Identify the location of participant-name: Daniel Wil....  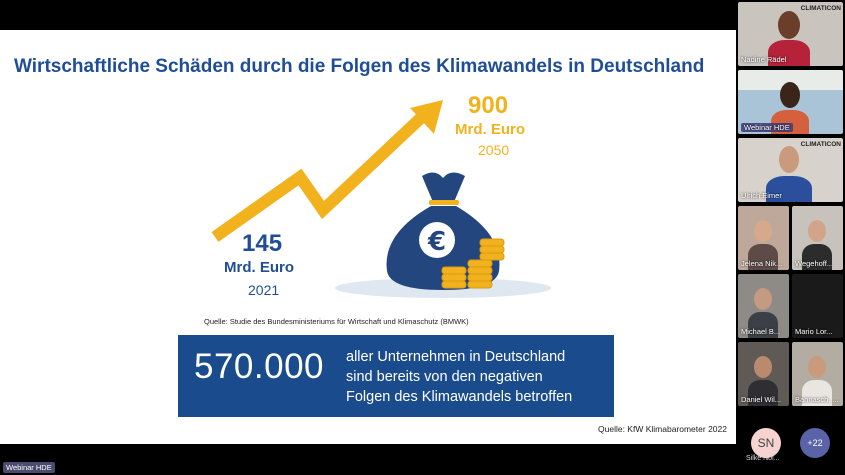
(761, 399).